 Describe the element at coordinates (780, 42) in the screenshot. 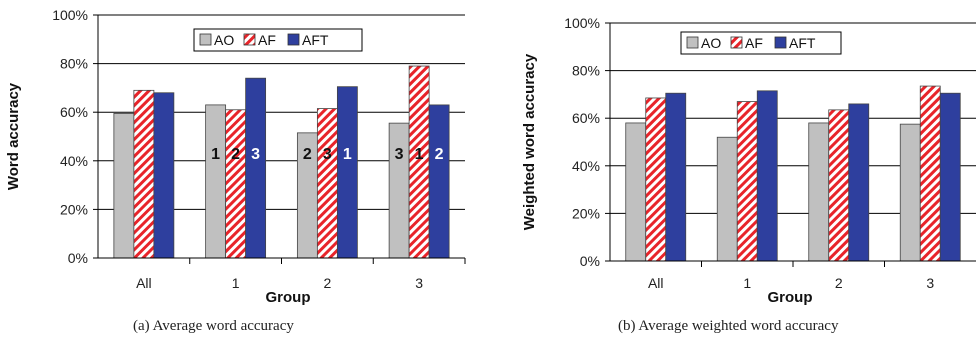

I see `legend-swatch-b-aft` at that location.